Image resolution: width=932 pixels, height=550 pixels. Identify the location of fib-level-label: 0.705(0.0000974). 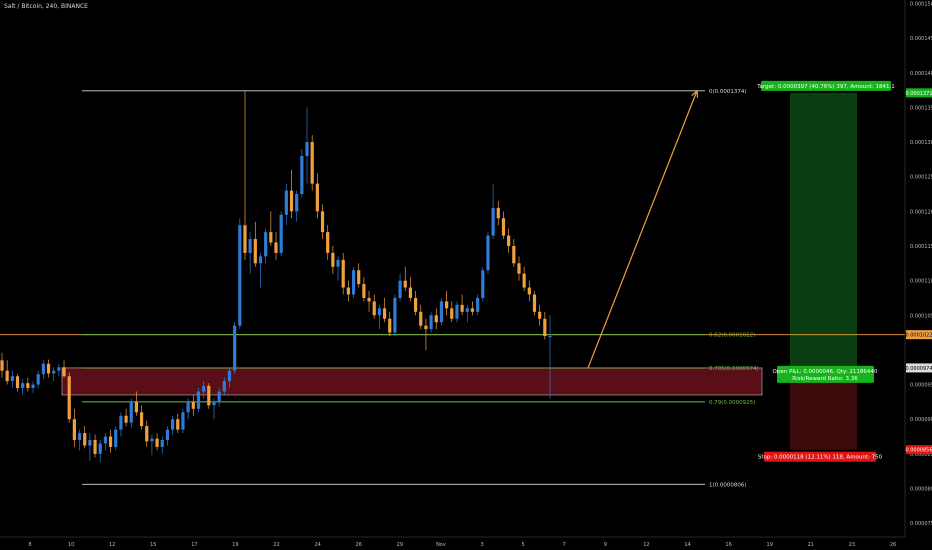
(734, 369).